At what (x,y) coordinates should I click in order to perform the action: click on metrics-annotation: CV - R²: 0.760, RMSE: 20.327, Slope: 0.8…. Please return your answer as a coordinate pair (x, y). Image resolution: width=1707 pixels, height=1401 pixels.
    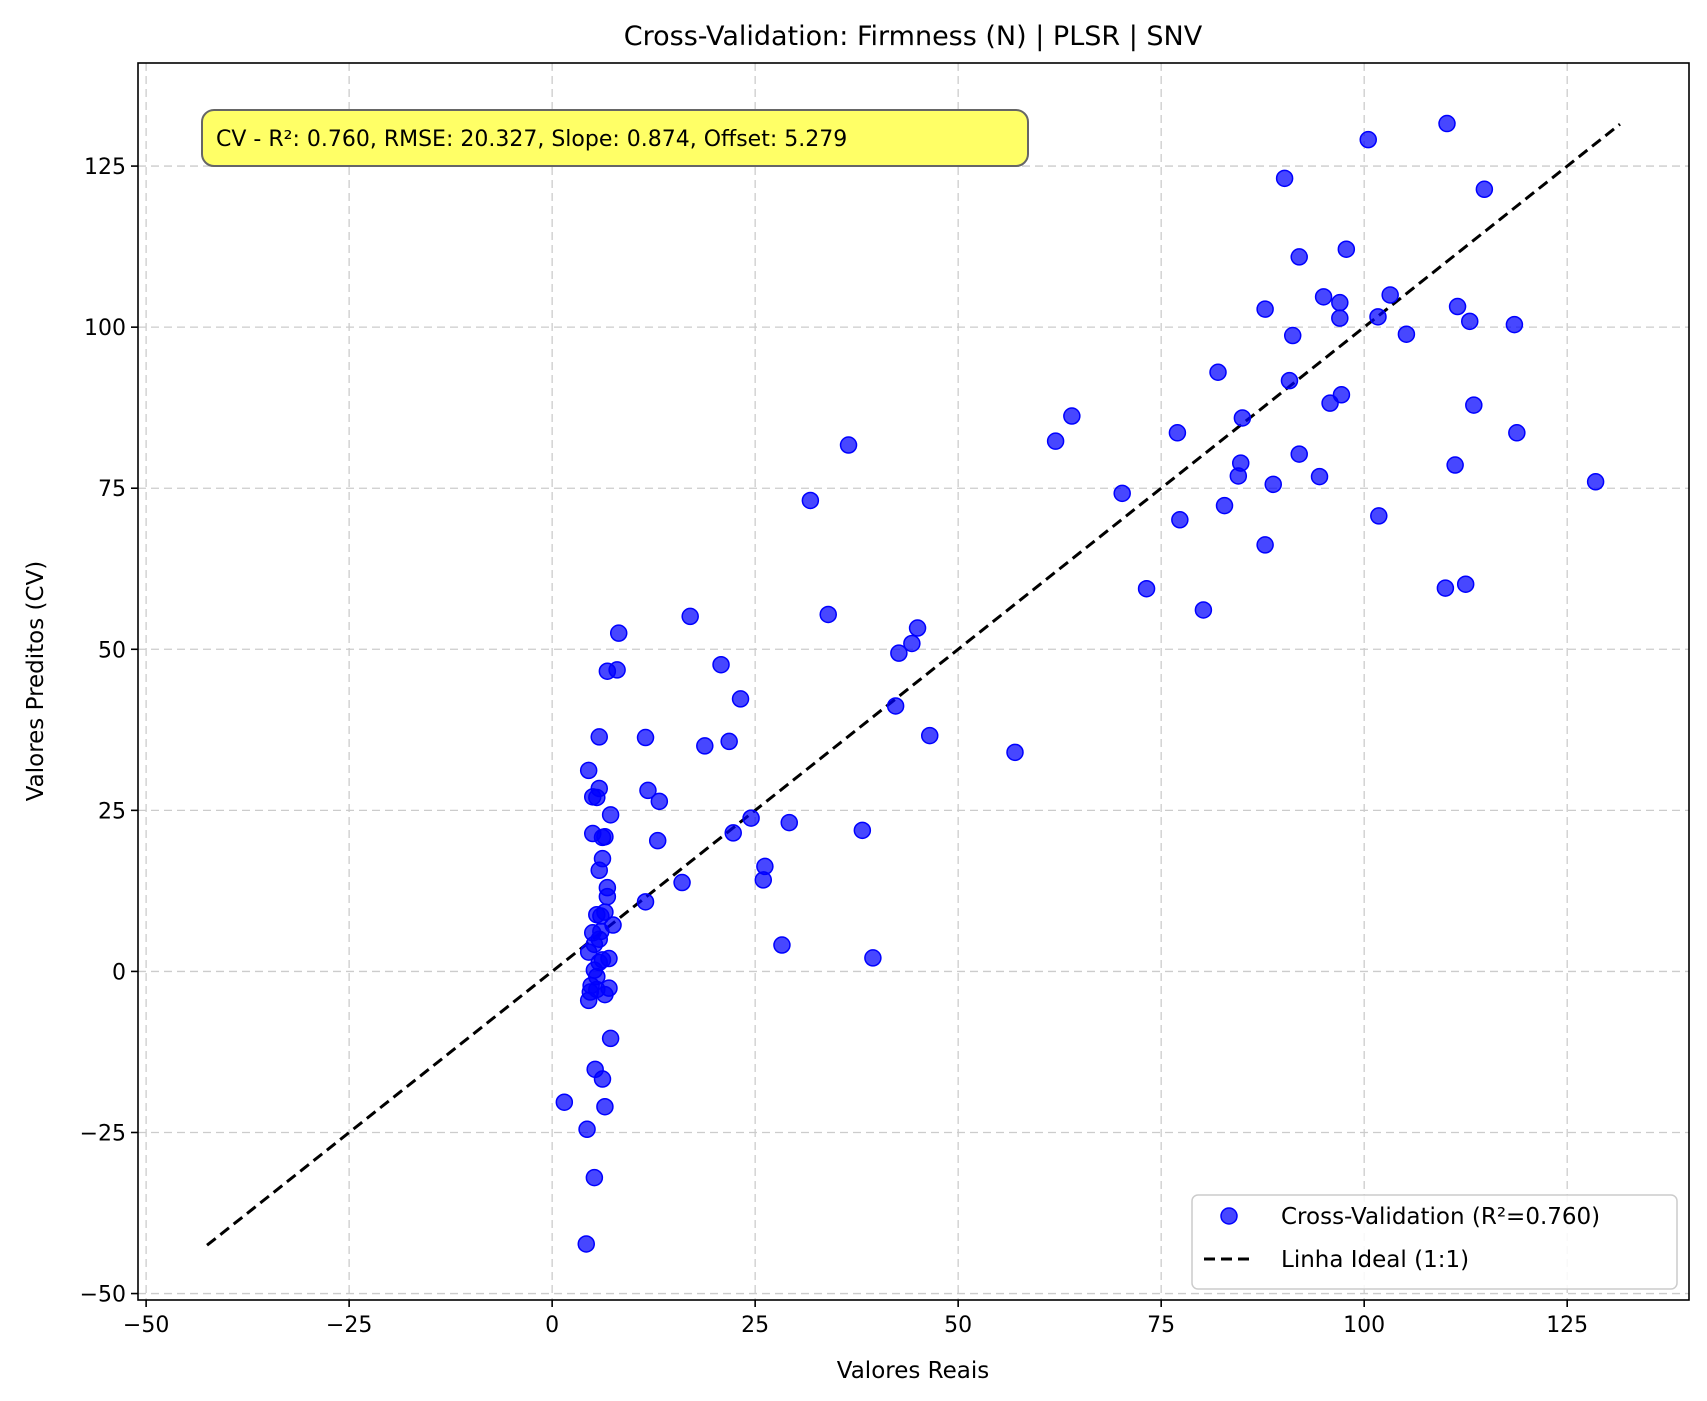
    Looking at the image, I should click on (615, 138).